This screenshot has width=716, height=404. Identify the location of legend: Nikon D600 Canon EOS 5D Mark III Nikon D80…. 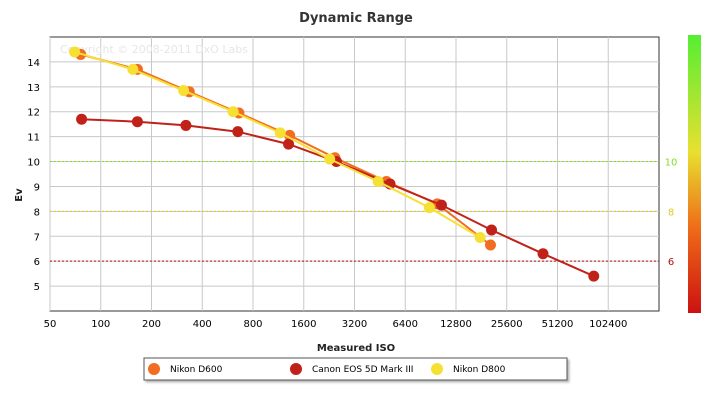
(355, 369).